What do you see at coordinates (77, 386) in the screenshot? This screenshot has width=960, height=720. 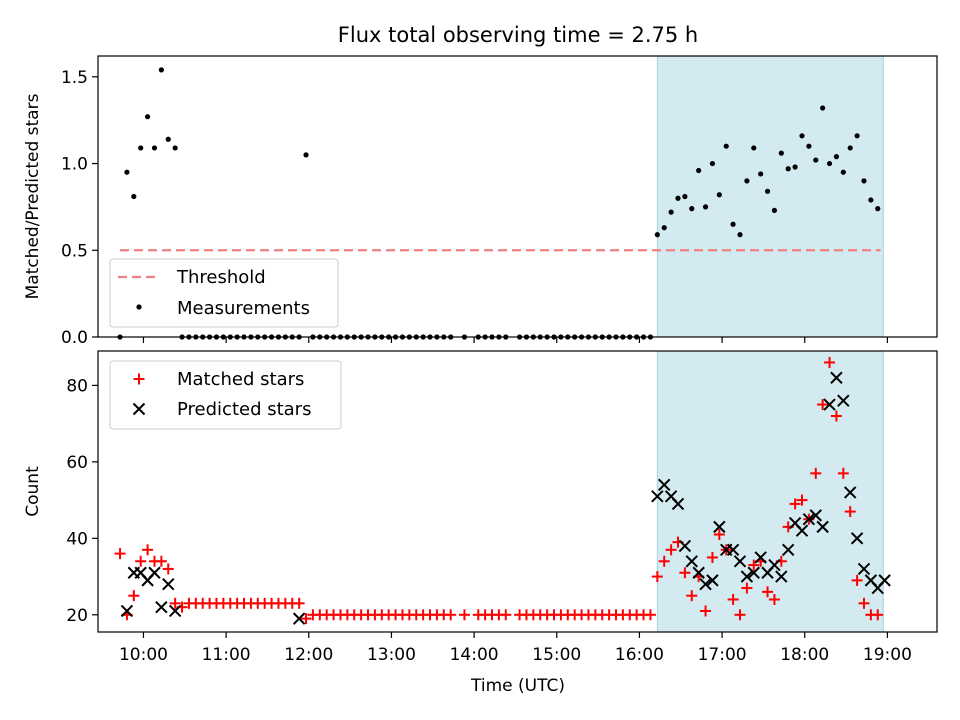 I see `y-tick-label: 80` at bounding box center [77, 386].